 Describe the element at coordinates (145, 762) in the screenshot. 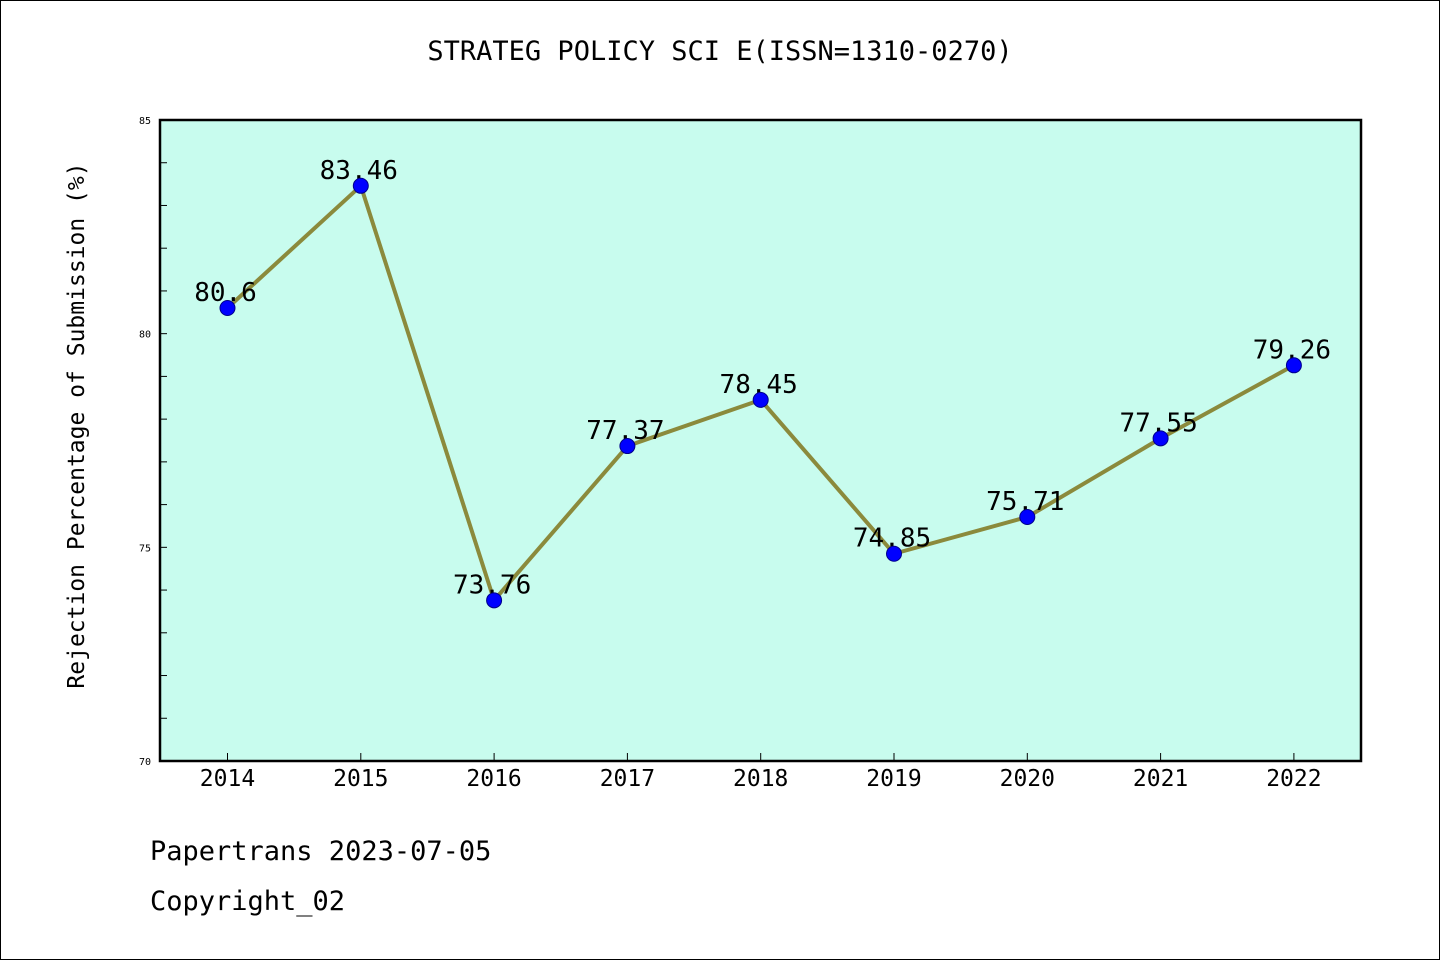

I see `y-tick-label: 70` at that location.